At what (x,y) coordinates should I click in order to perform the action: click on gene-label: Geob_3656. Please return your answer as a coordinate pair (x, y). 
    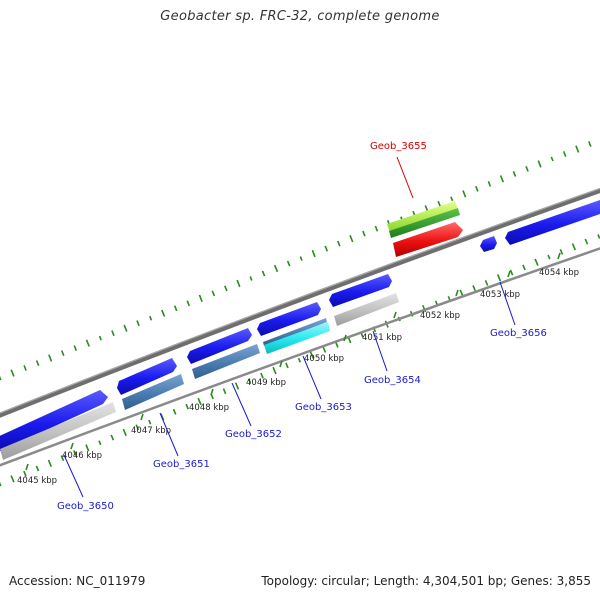
    Looking at the image, I should click on (518, 333).